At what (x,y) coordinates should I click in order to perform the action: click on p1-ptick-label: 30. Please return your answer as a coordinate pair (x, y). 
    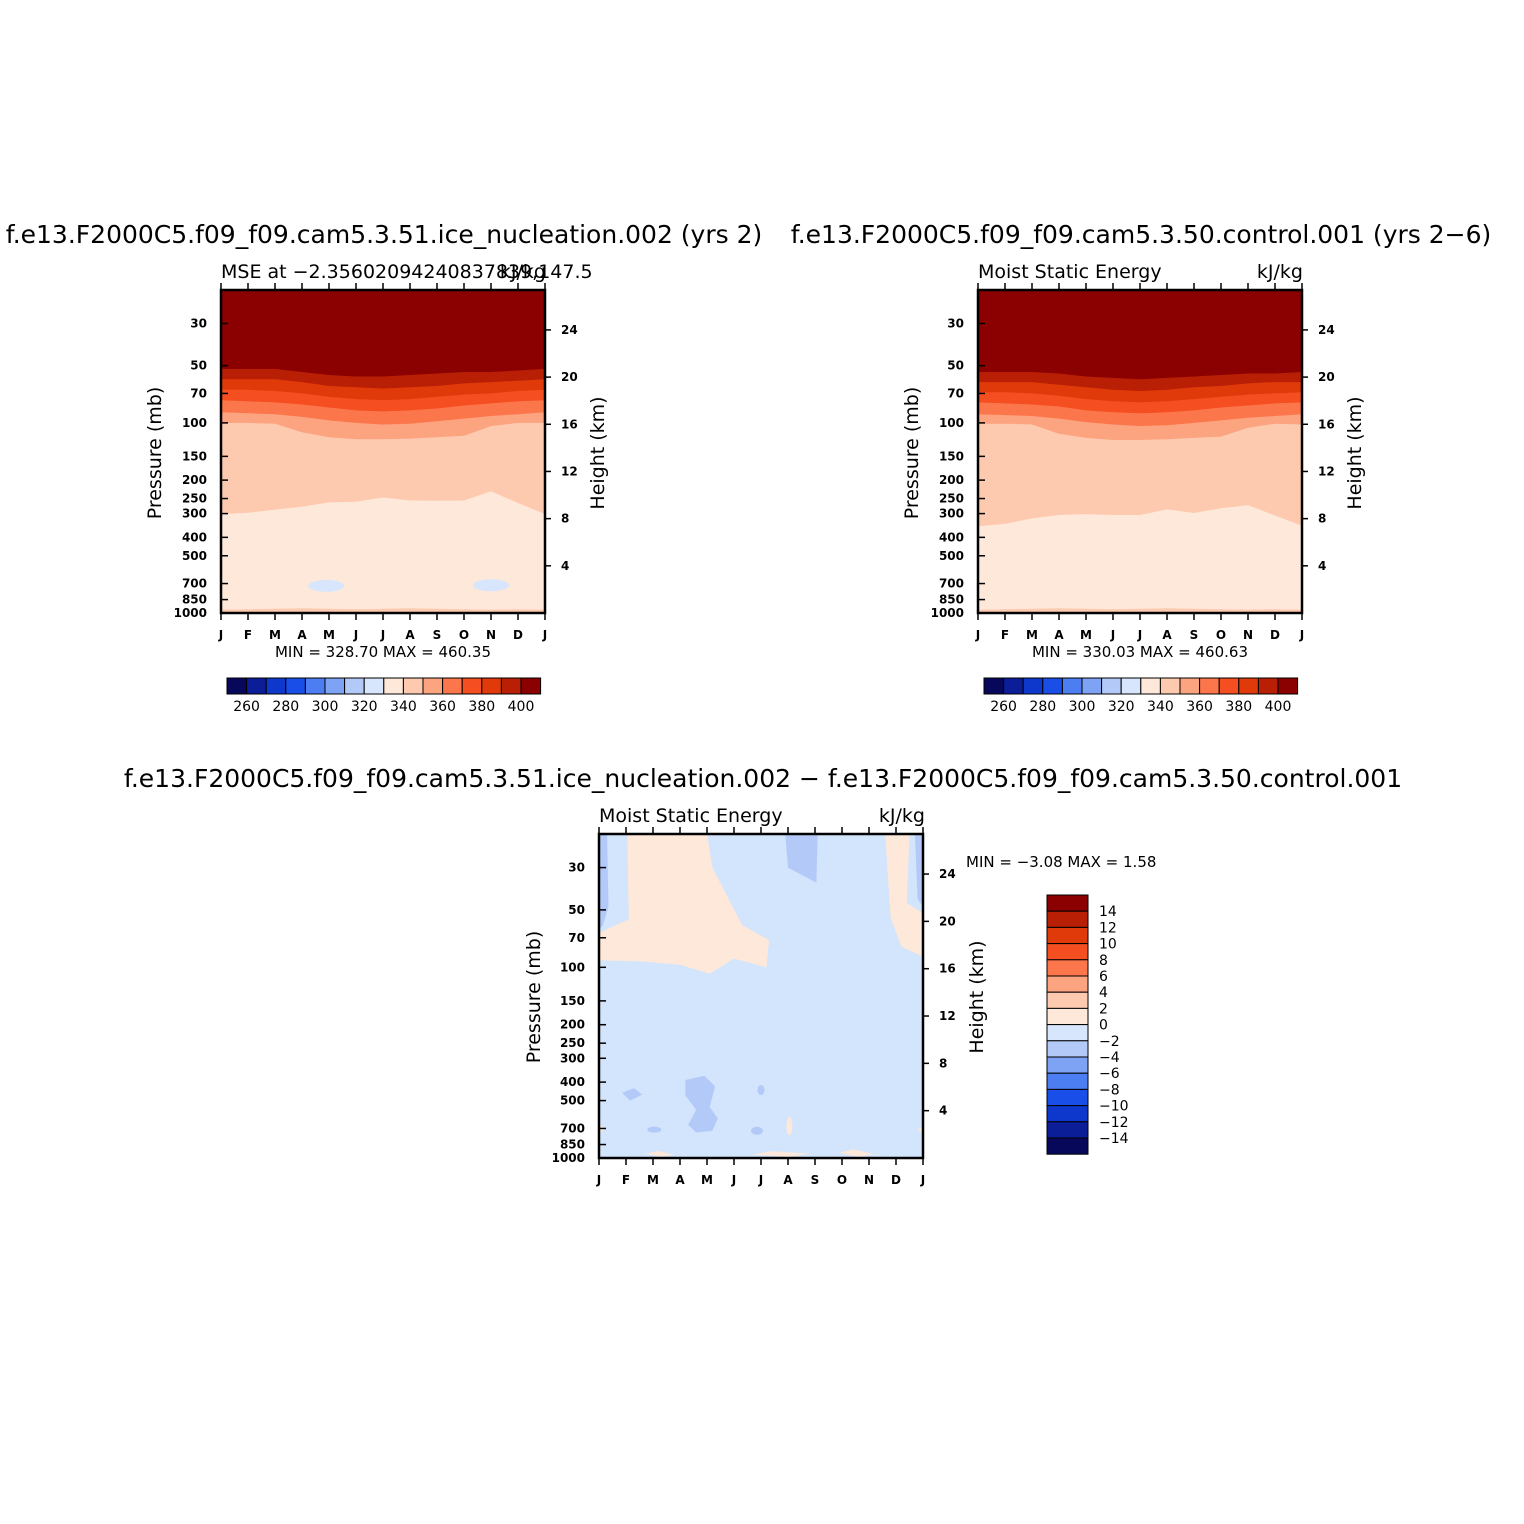
    Looking at the image, I should click on (198, 323).